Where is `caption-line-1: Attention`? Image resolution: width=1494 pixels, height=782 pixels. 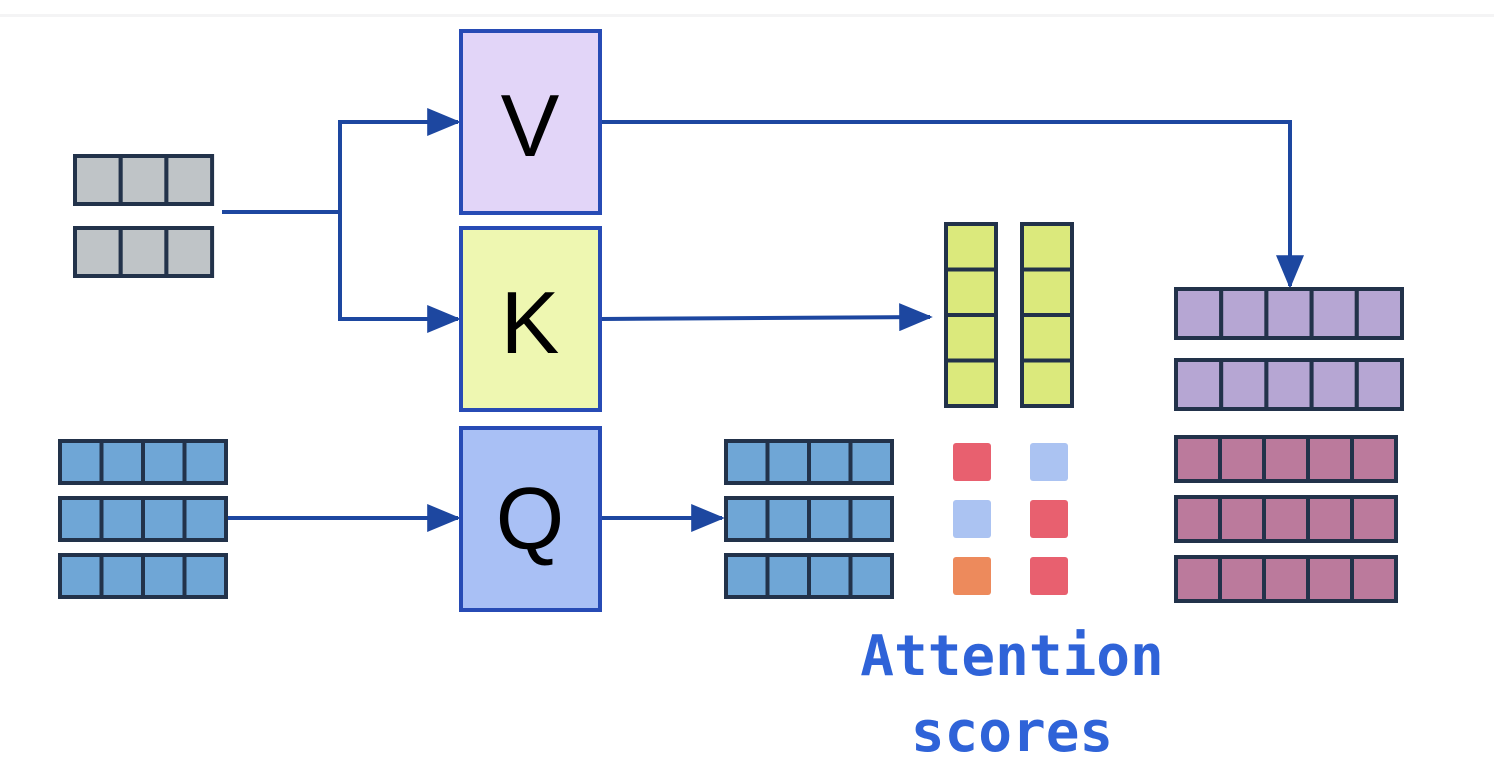 caption-line-1: Attention is located at coordinates (1011, 656).